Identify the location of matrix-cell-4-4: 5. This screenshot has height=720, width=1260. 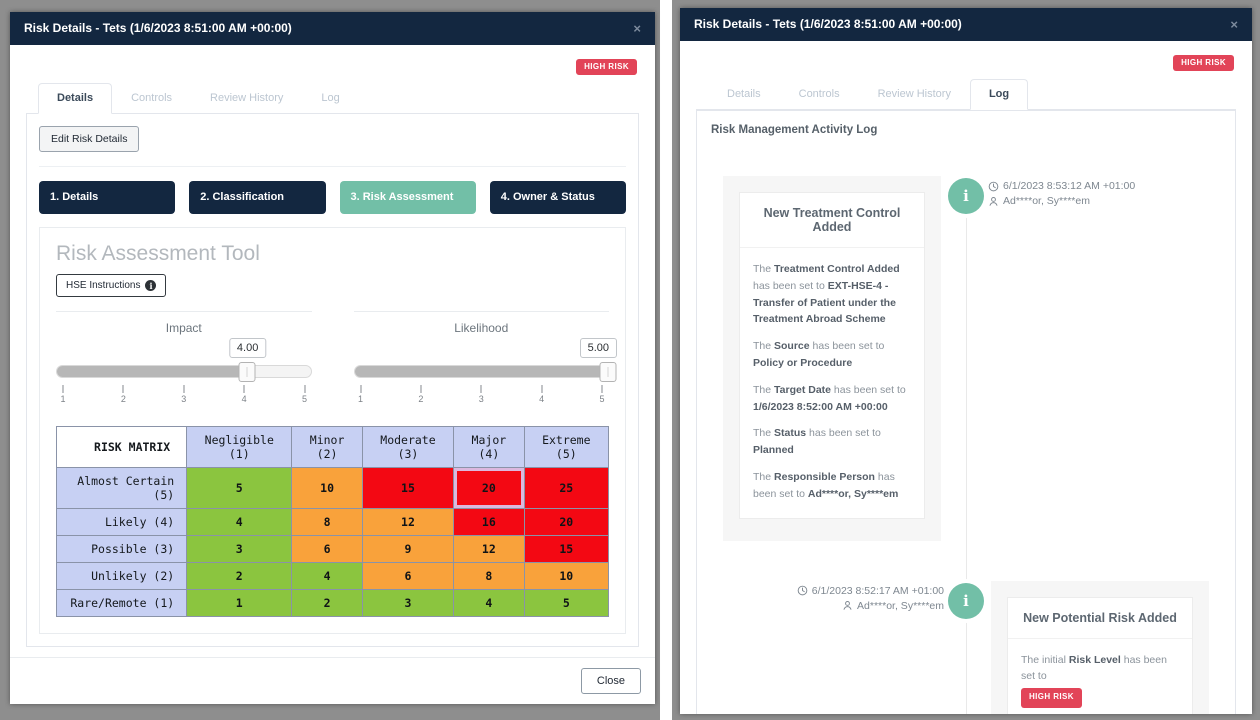
(566, 603).